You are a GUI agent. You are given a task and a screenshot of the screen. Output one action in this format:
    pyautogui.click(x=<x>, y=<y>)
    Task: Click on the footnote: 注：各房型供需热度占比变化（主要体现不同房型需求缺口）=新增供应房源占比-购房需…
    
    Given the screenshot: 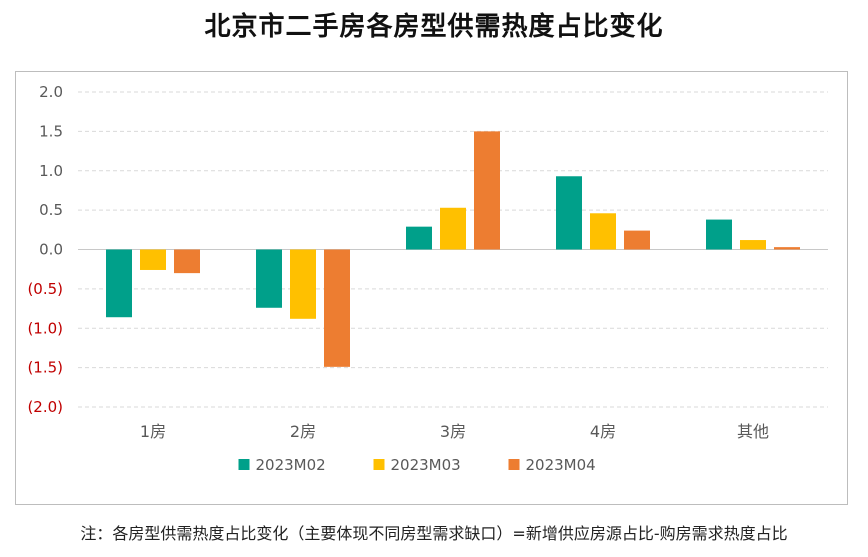 What is the action you would take?
    pyautogui.click(x=434, y=533)
    